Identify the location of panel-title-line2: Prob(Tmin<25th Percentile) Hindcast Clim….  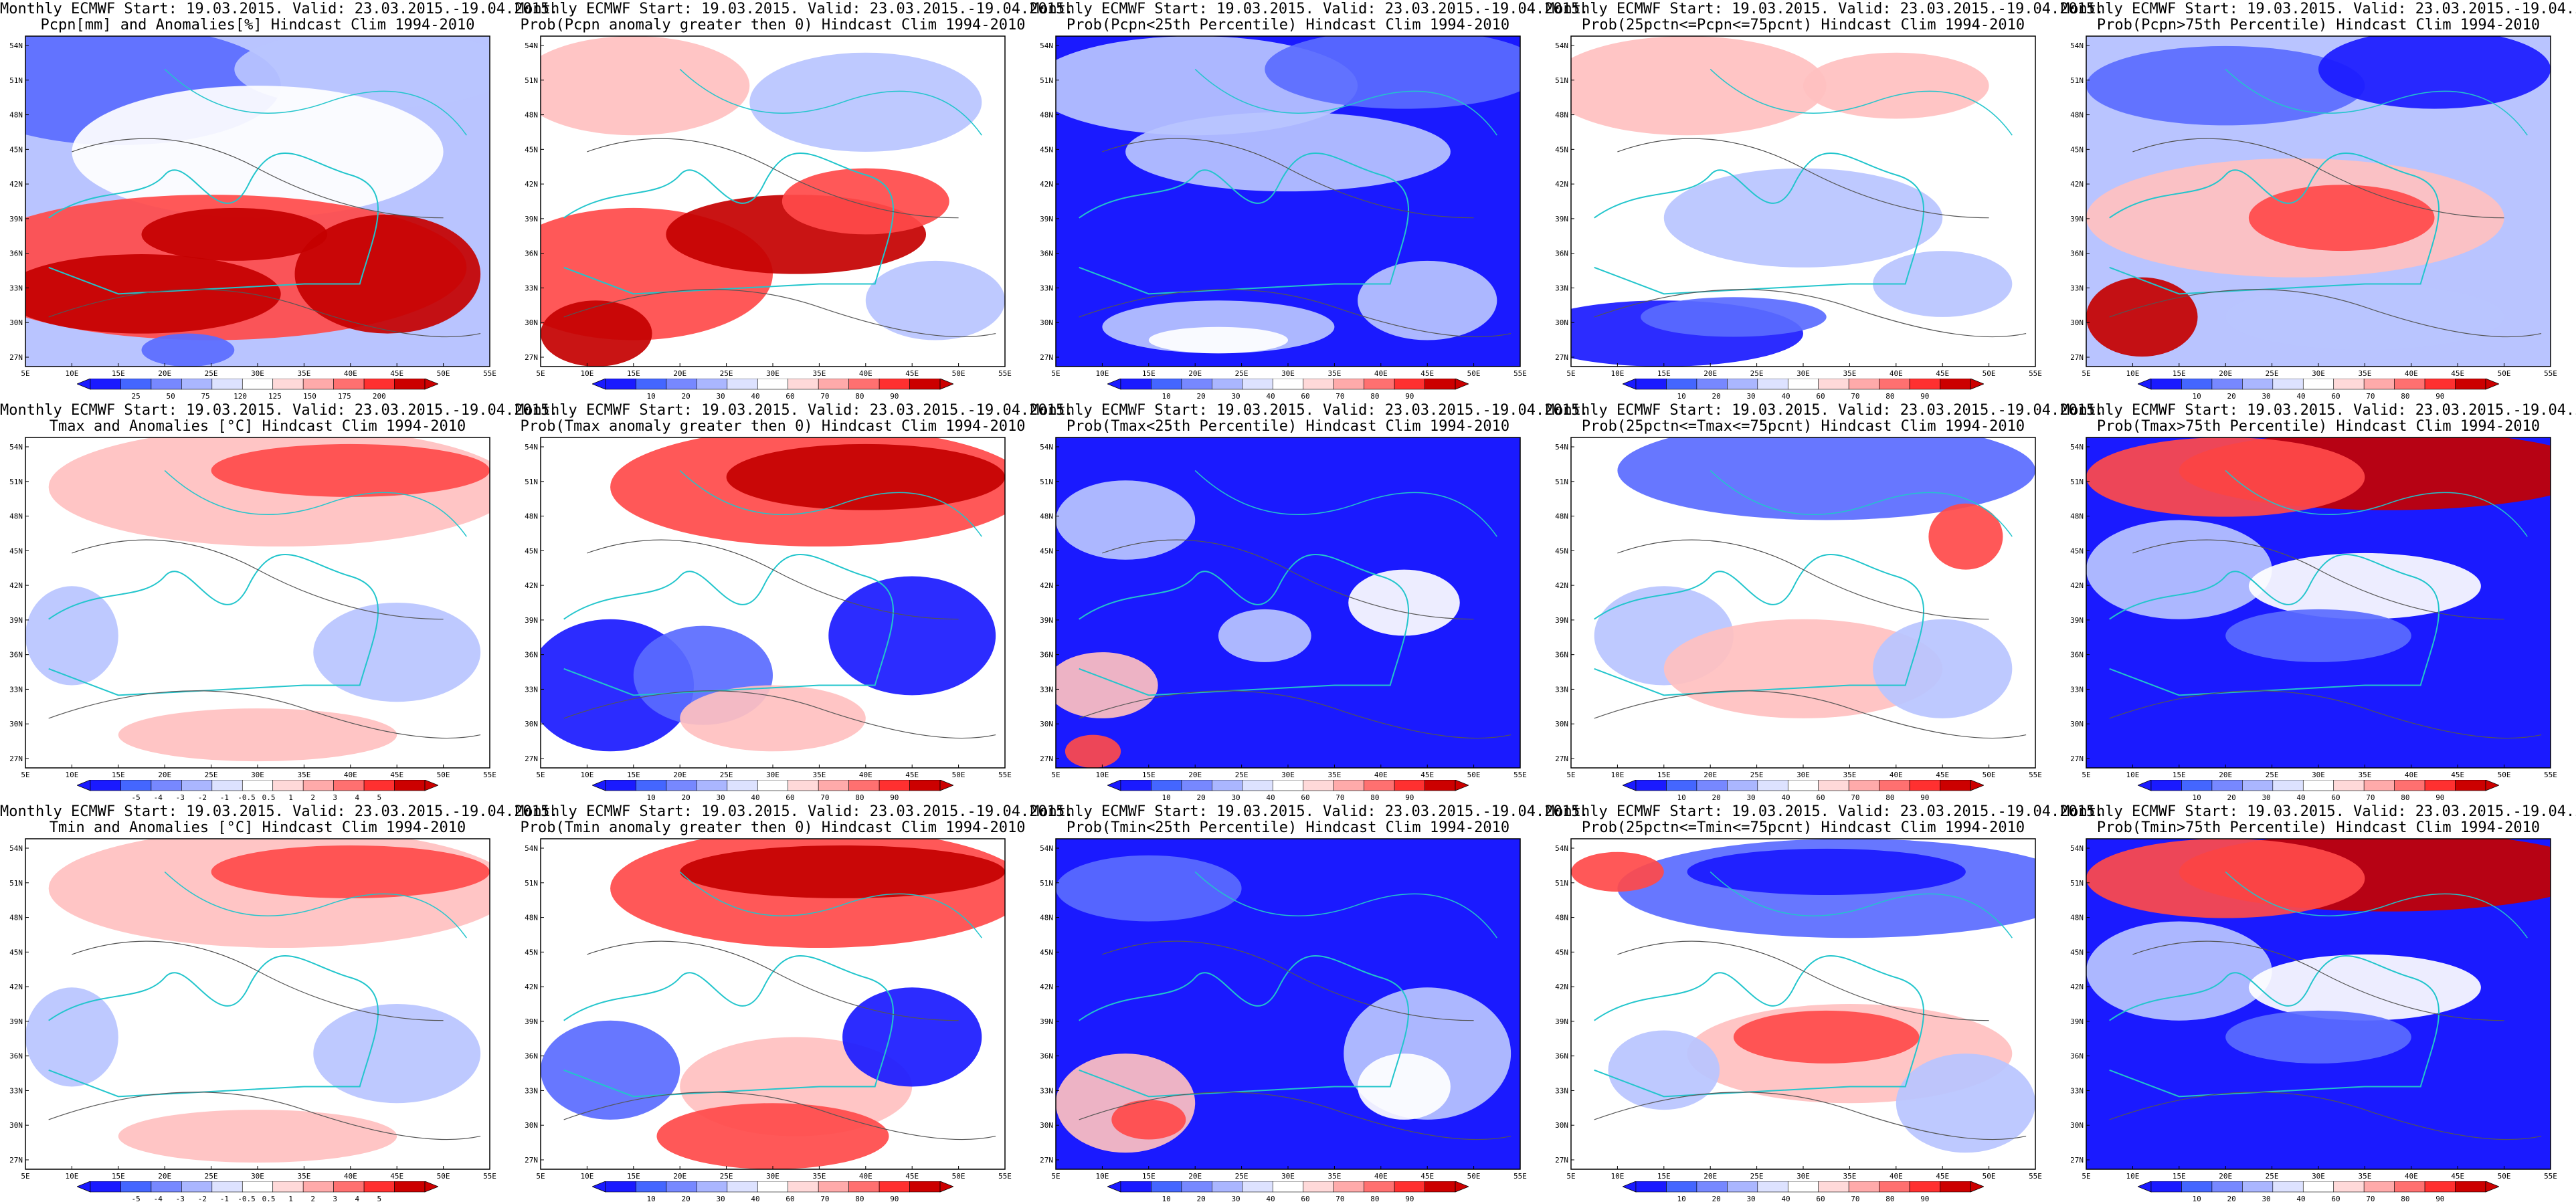
(1288, 827).